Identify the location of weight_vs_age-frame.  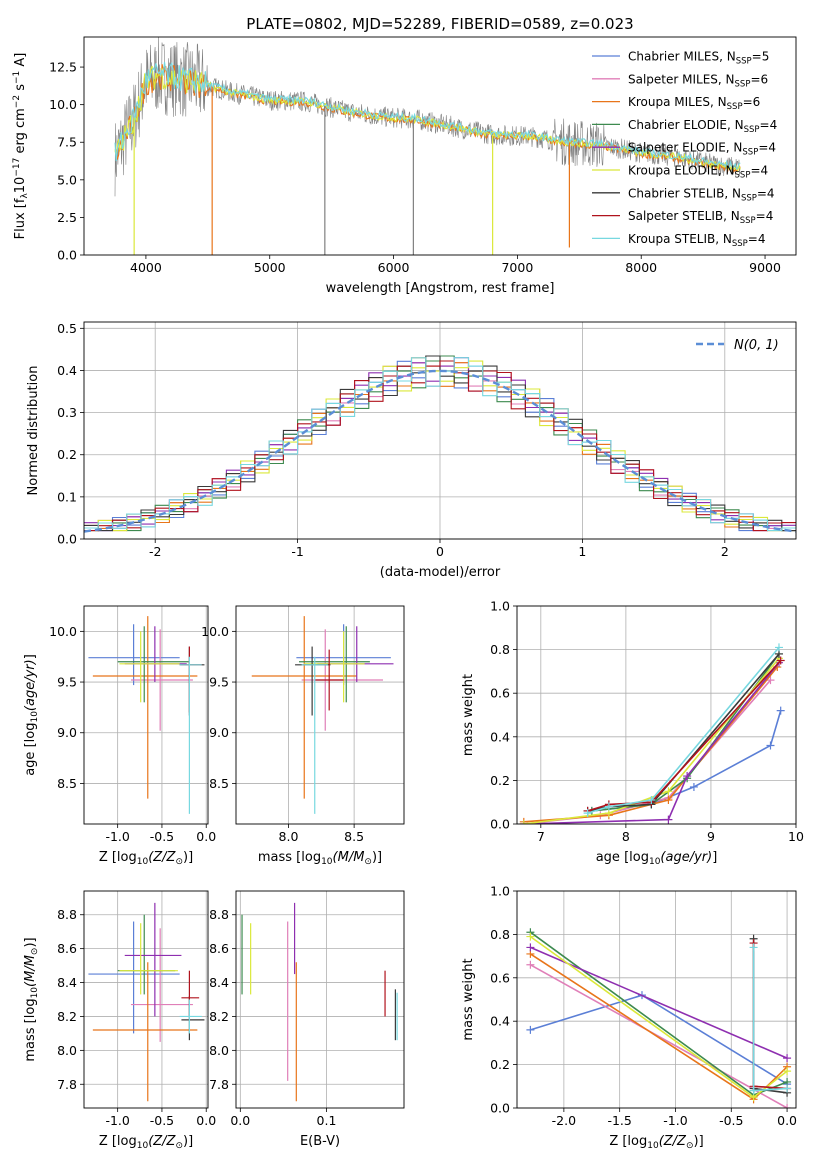
(656, 715).